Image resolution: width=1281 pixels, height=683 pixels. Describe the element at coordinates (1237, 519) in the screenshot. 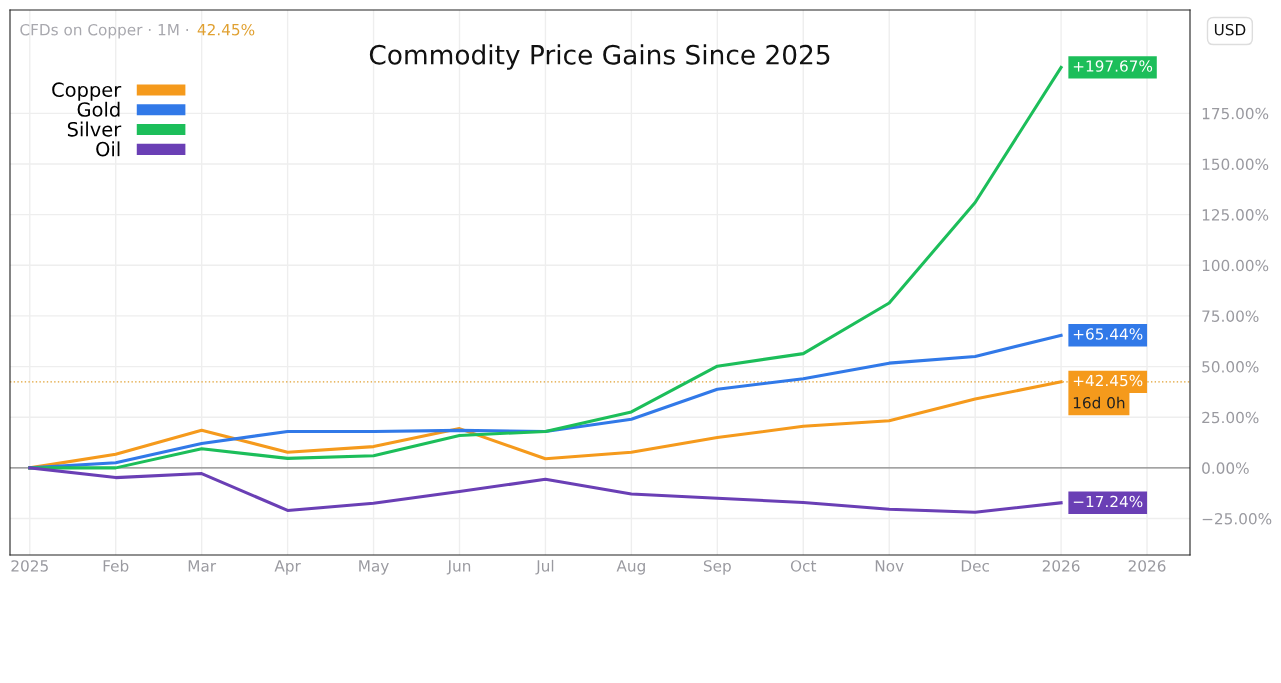

I see `y-tick-label: −25.00%` at that location.